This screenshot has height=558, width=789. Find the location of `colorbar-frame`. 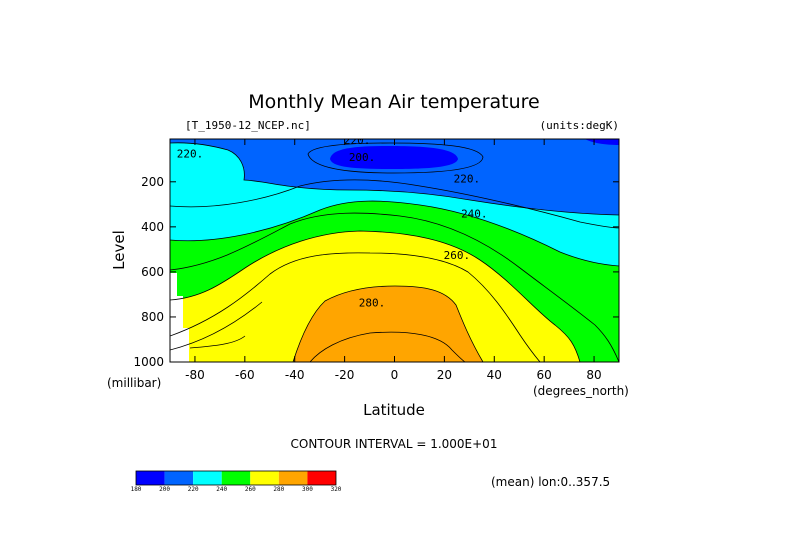

colorbar-frame is located at coordinates (236, 478).